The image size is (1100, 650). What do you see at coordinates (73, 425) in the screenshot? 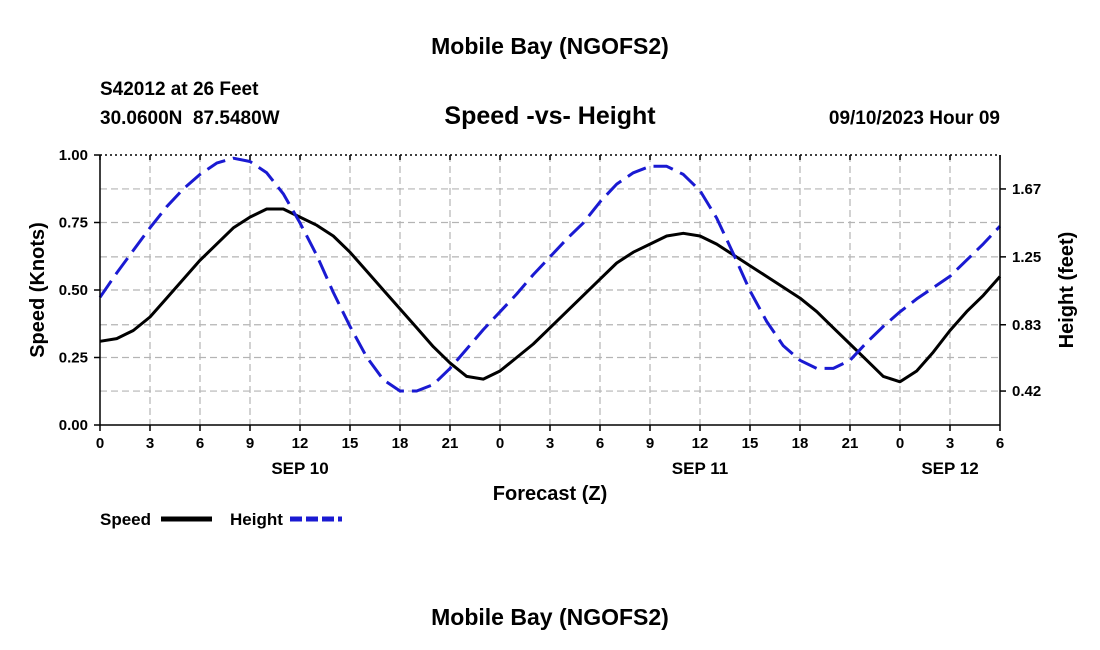
I see `y-tick-label: 0.00` at bounding box center [73, 425].